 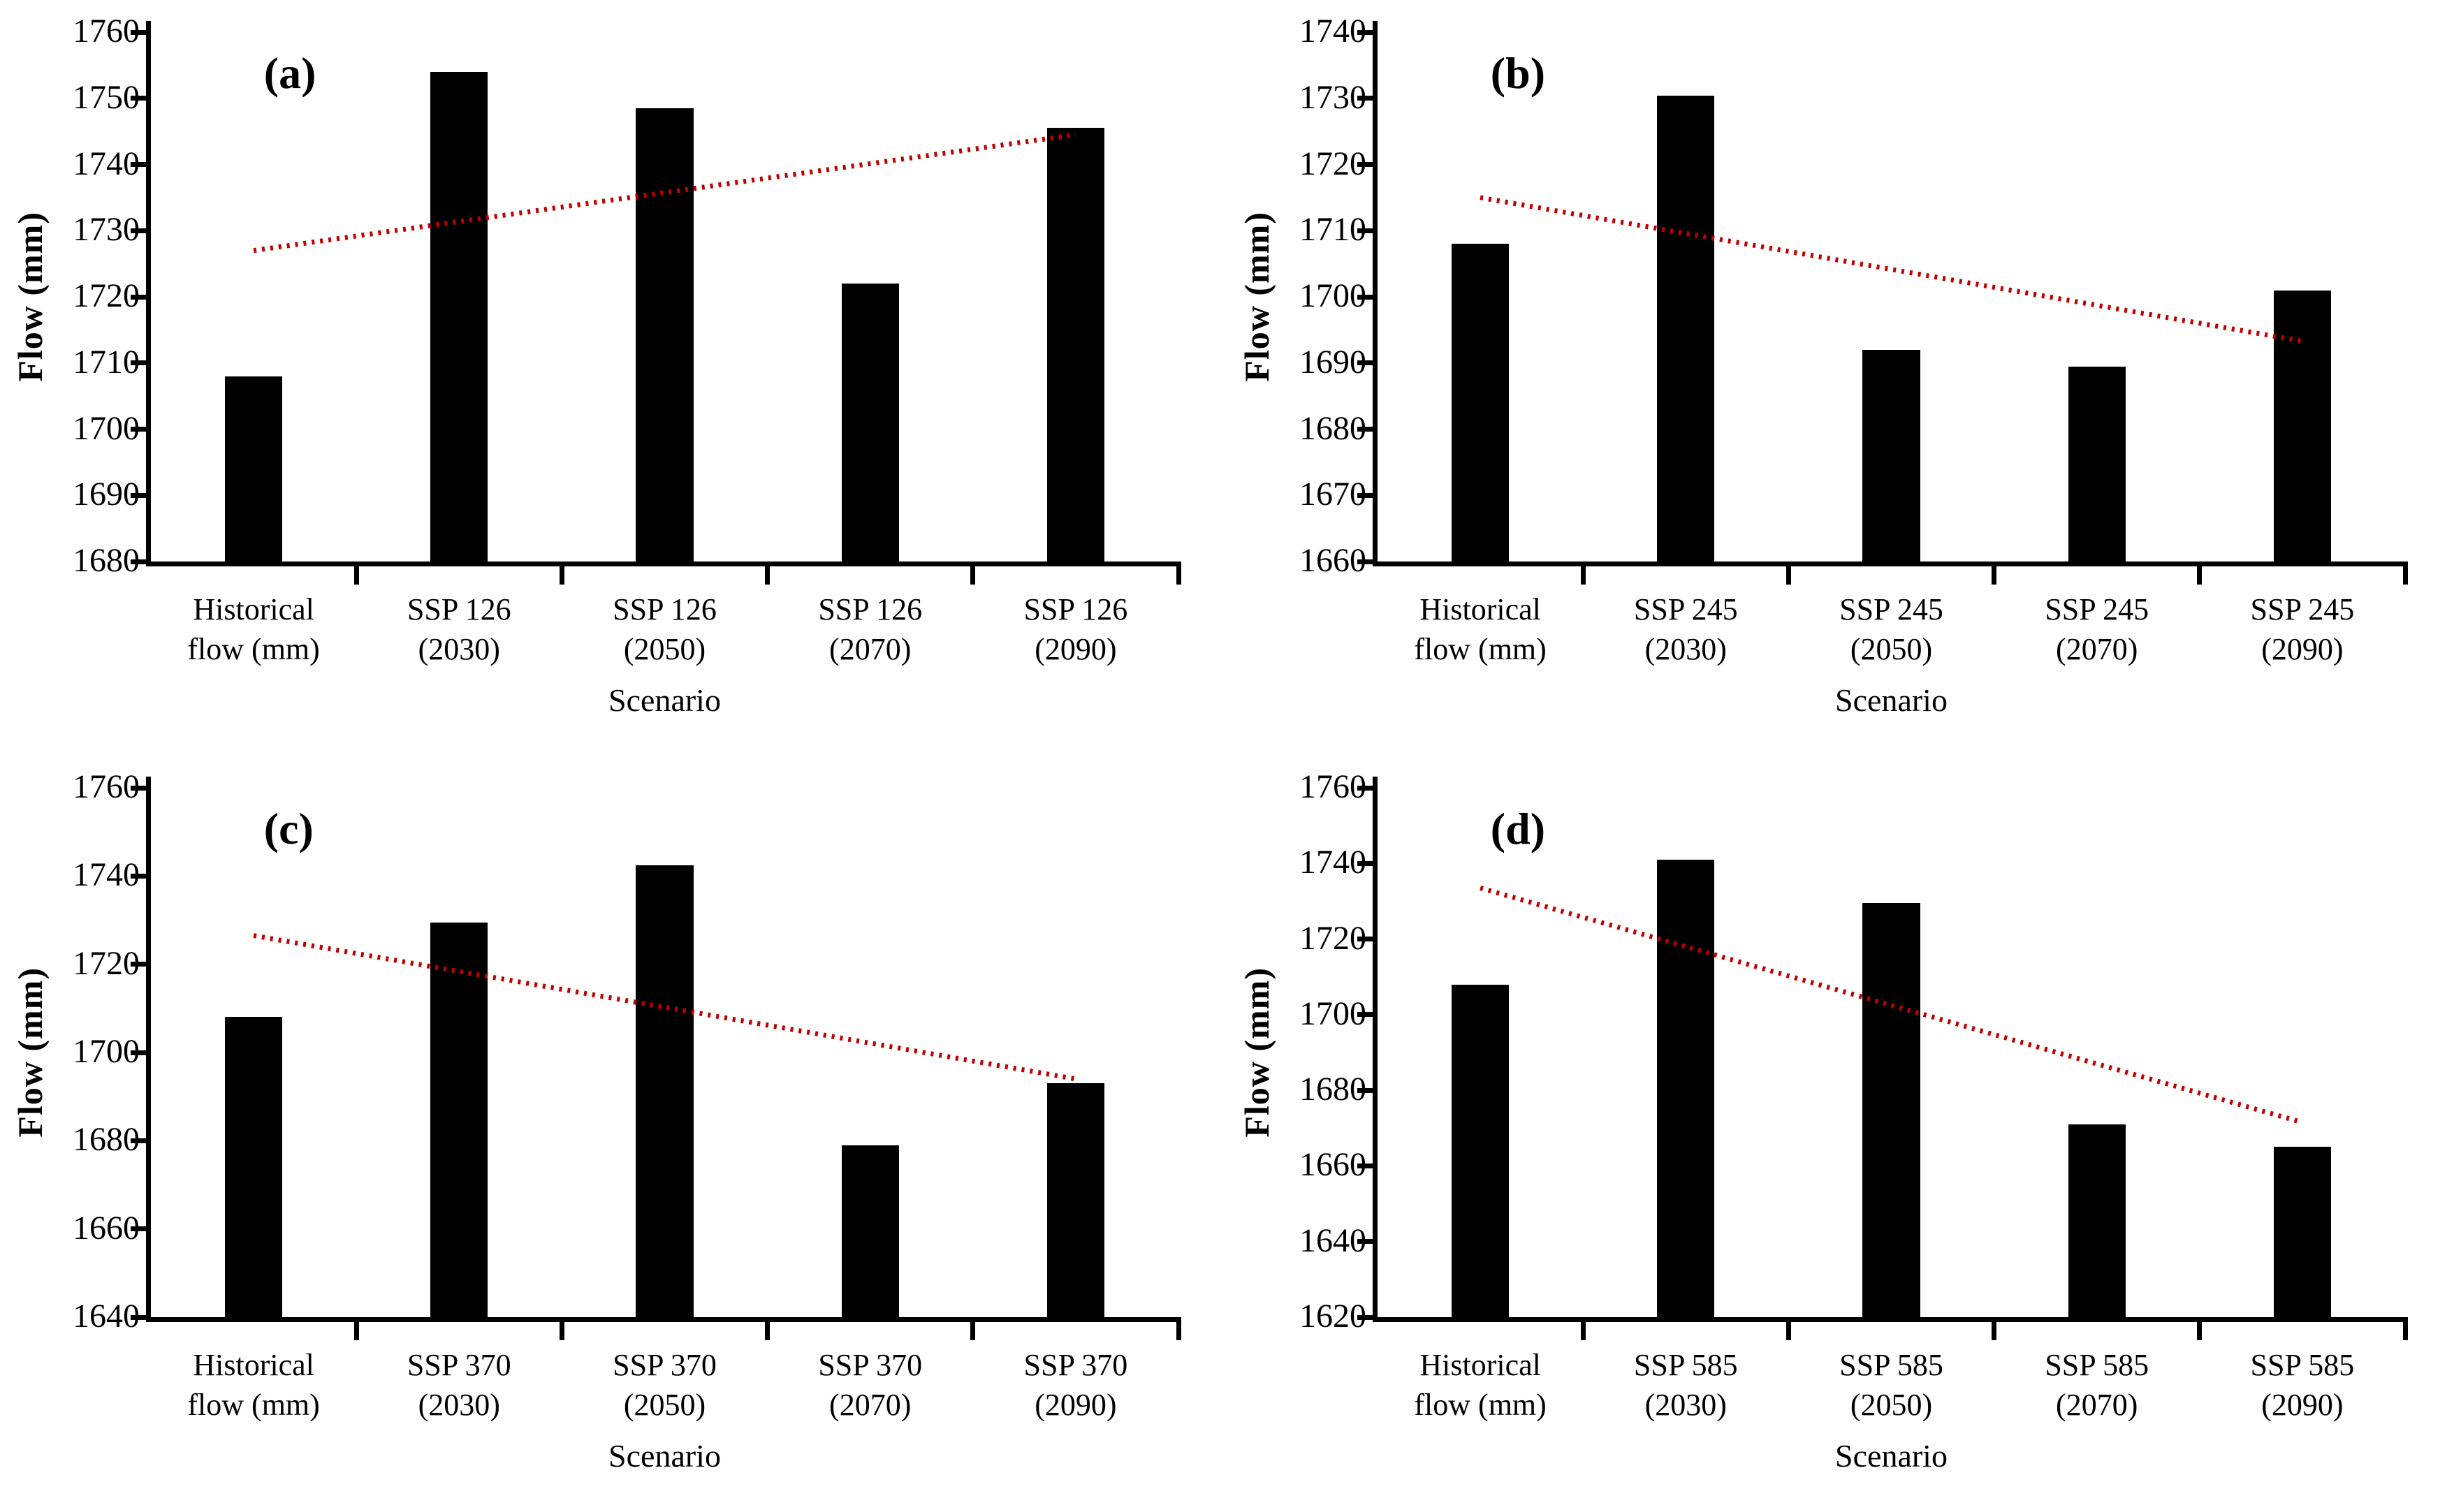 I want to click on x-category-label: SSP 245 (2050), so click(x=1891, y=630).